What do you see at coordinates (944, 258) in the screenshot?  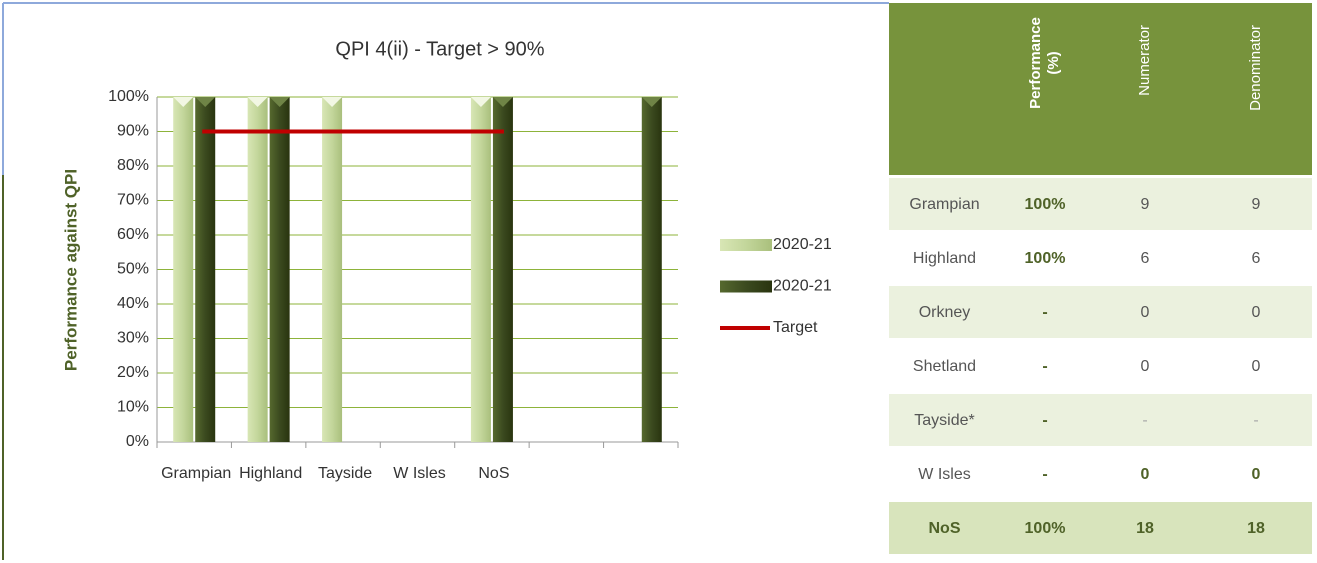 I see `table-cell: Highland` at bounding box center [944, 258].